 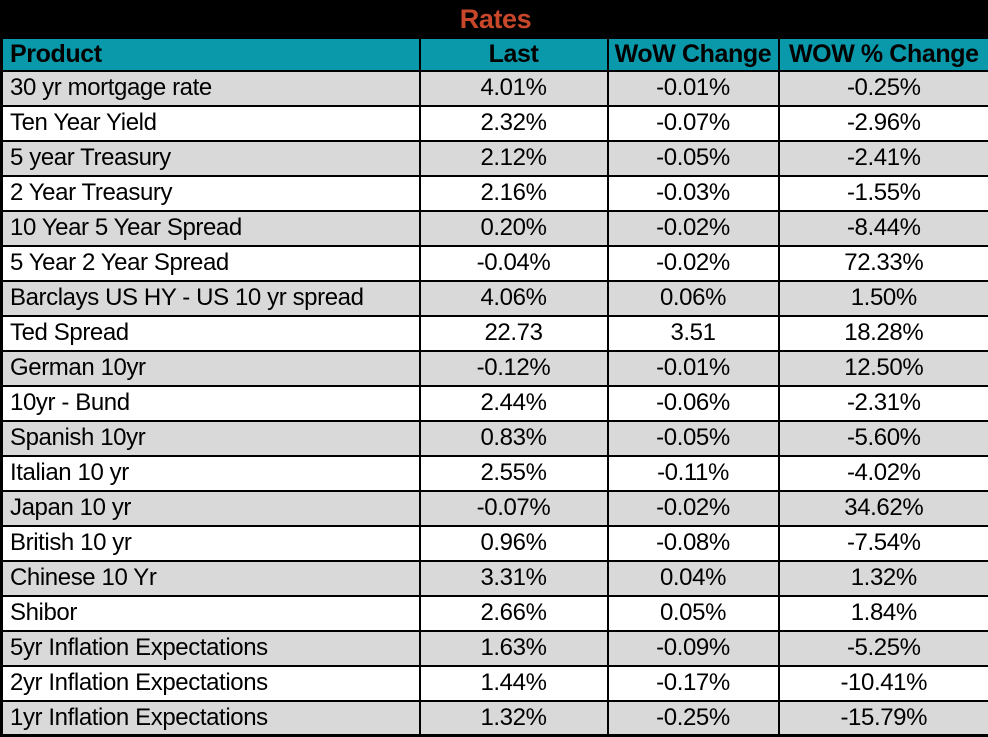 What do you see at coordinates (882, 648) in the screenshot?
I see `cell-wow-pct-change: -5.25%` at bounding box center [882, 648].